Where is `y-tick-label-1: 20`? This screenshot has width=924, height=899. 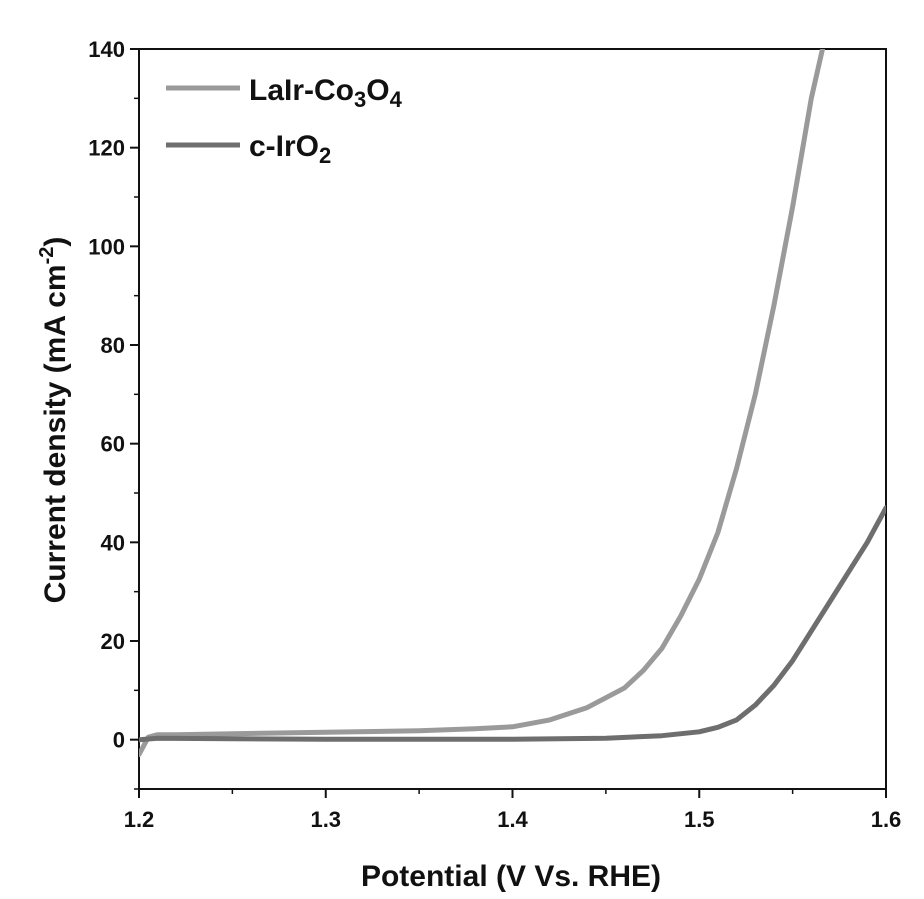
y-tick-label-1: 20 is located at coordinates (113, 641).